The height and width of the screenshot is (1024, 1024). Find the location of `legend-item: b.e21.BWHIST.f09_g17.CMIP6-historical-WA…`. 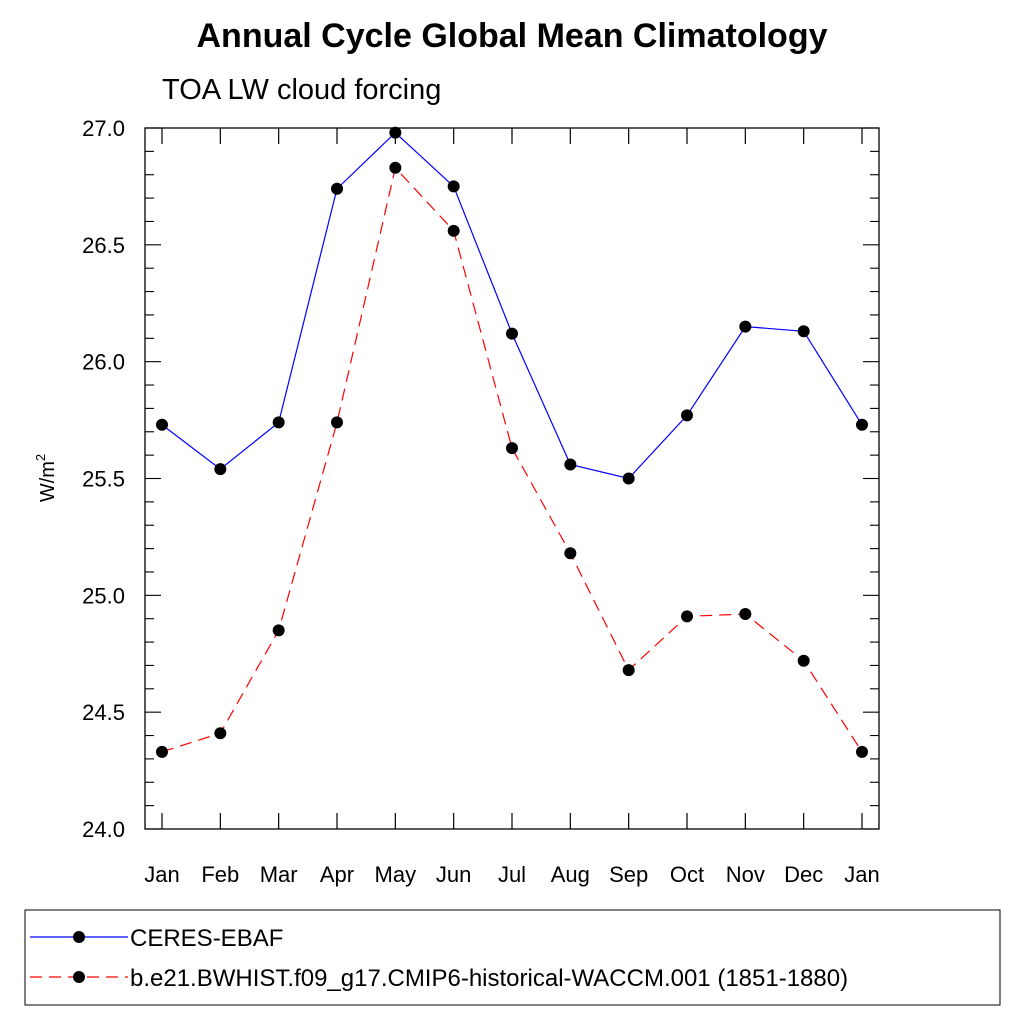

legend-item: b.e21.BWHIST.f09_g17.CMIP6-historical-WA… is located at coordinates (439, 978).